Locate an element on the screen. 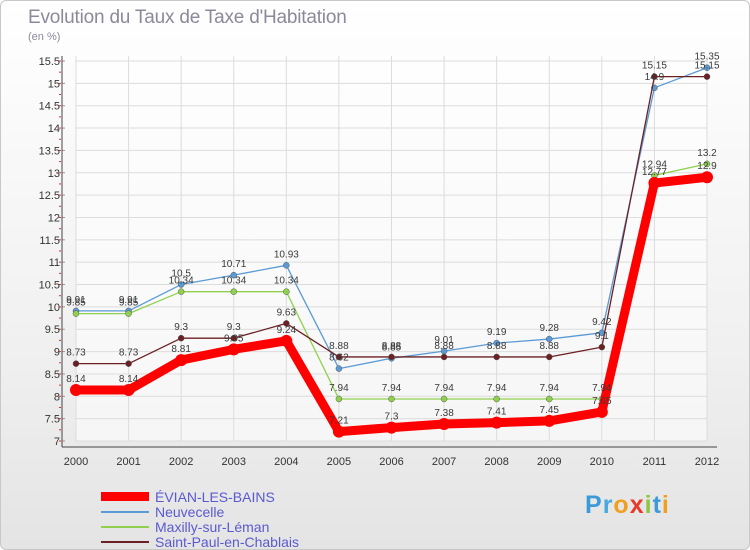 Image resolution: width=750 pixels, height=550 pixels. x-tick-label: 2008 is located at coordinates (496, 462).